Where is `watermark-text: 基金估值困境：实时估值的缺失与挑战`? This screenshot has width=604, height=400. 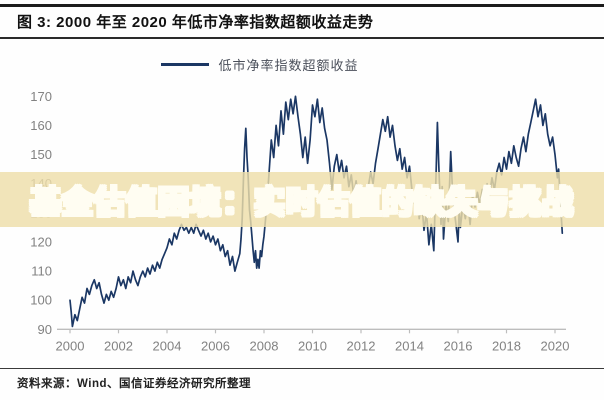 watermark-text: 基金估值困境：实时估值的缺失与挑战 is located at coordinates (302, 199).